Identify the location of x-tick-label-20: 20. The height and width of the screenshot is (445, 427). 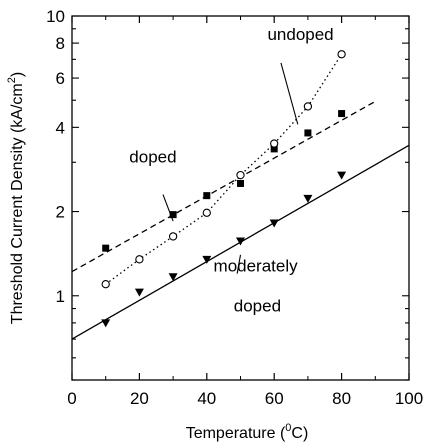
(139, 398).